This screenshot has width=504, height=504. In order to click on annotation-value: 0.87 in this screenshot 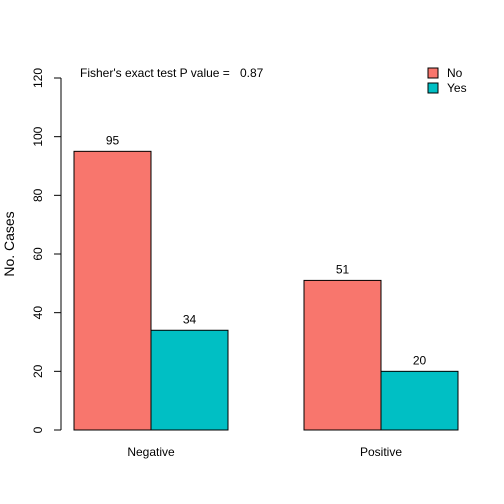, I will do `click(252, 73)`.